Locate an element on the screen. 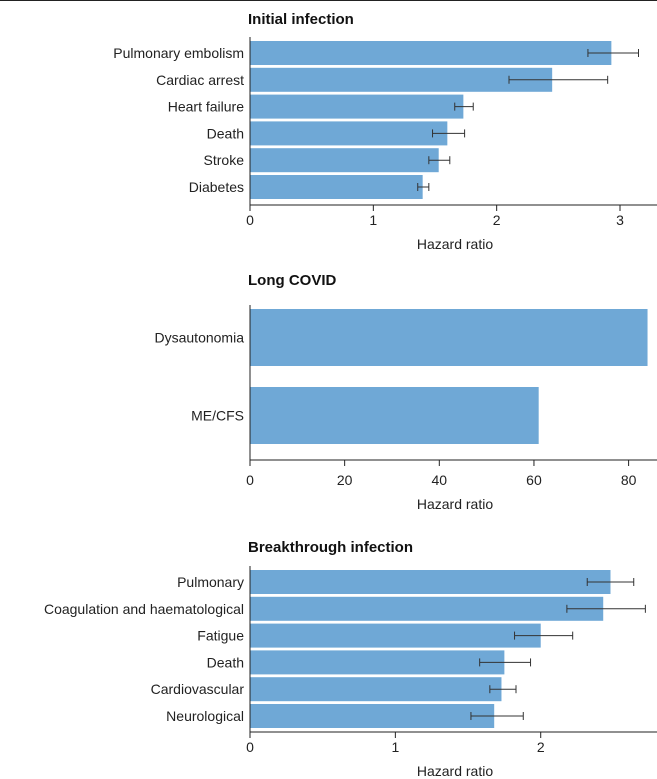 This screenshot has width=657, height=779. panel-title: Long COVID is located at coordinates (292, 280).